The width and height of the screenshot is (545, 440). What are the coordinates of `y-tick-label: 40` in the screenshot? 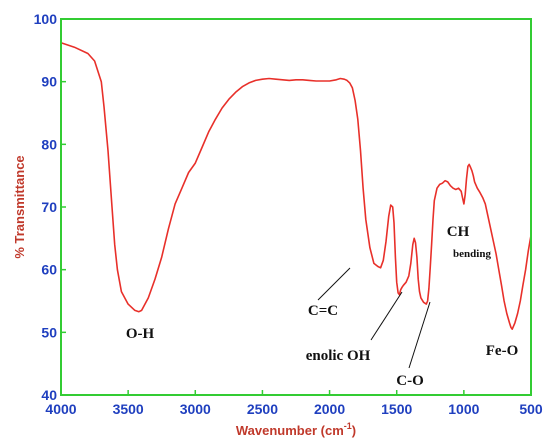 It's located at (49, 395).